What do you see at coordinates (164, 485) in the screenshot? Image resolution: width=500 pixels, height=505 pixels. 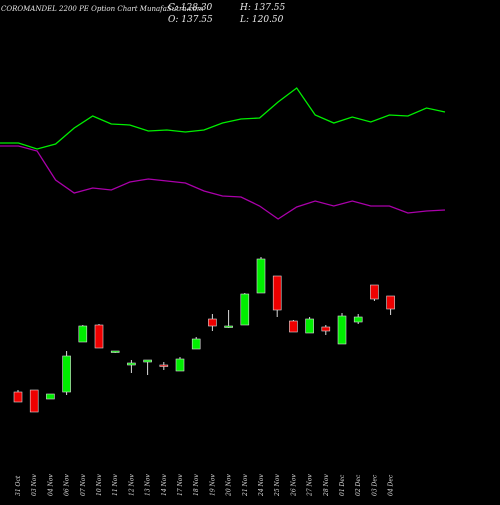 I see `x-tick-label: 14 Nov` at bounding box center [164, 485].